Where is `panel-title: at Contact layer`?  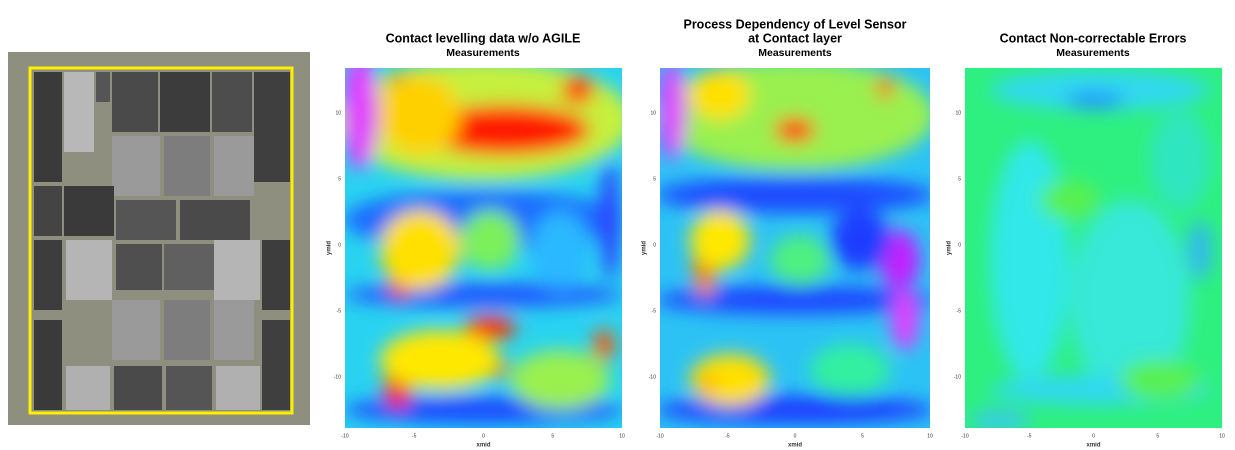 panel-title: at Contact layer is located at coordinates (795, 38).